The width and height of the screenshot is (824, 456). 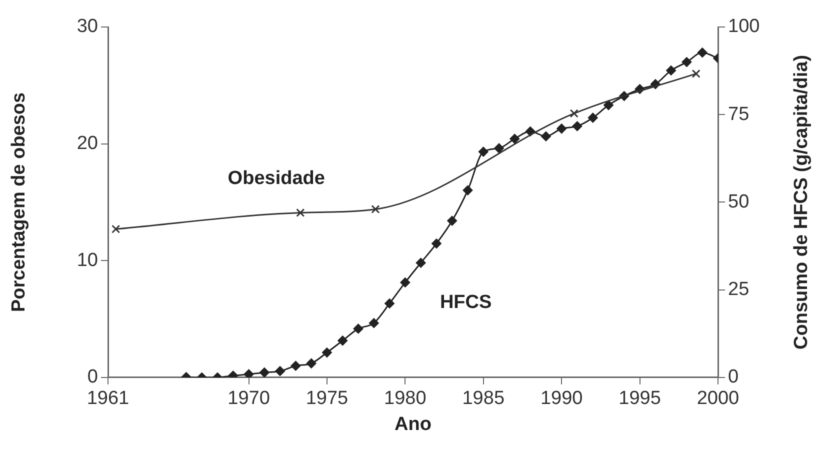 I want to click on y-tick-label: 0, so click(x=92, y=377).